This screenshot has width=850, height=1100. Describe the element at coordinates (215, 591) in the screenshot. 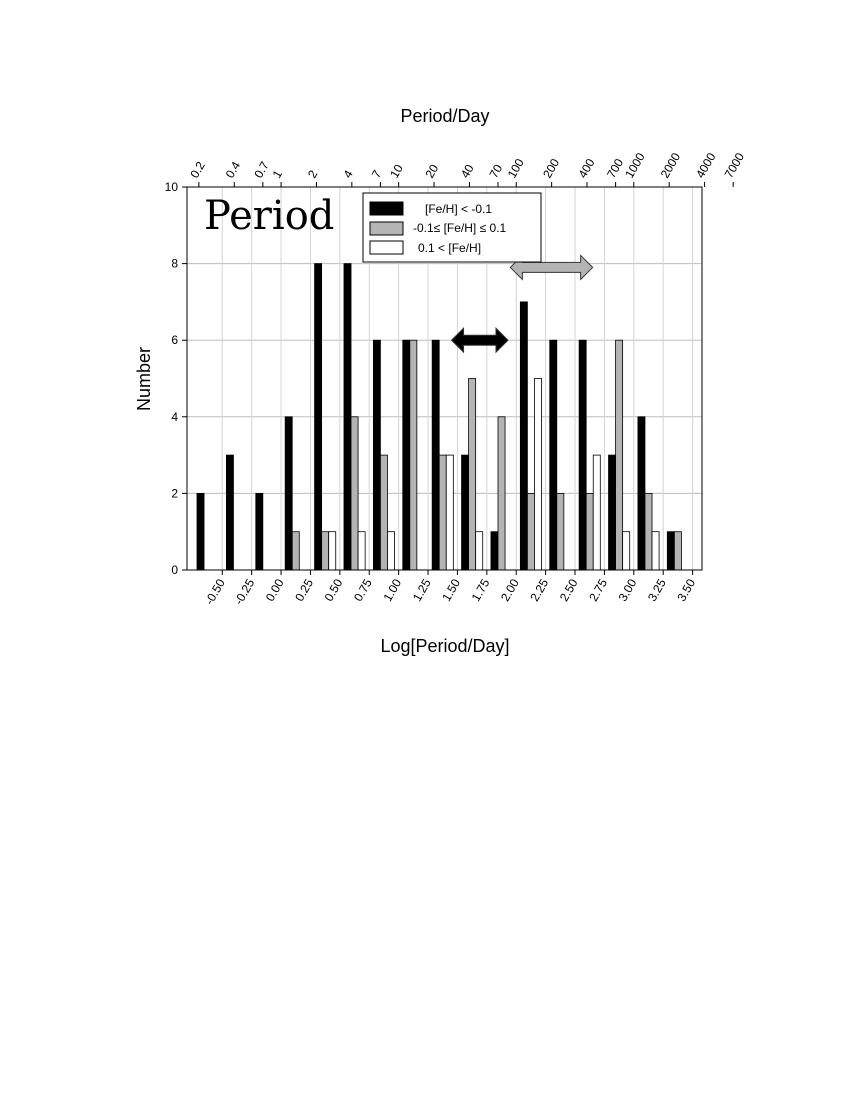

I see `x-tick-label: -0.50` at that location.